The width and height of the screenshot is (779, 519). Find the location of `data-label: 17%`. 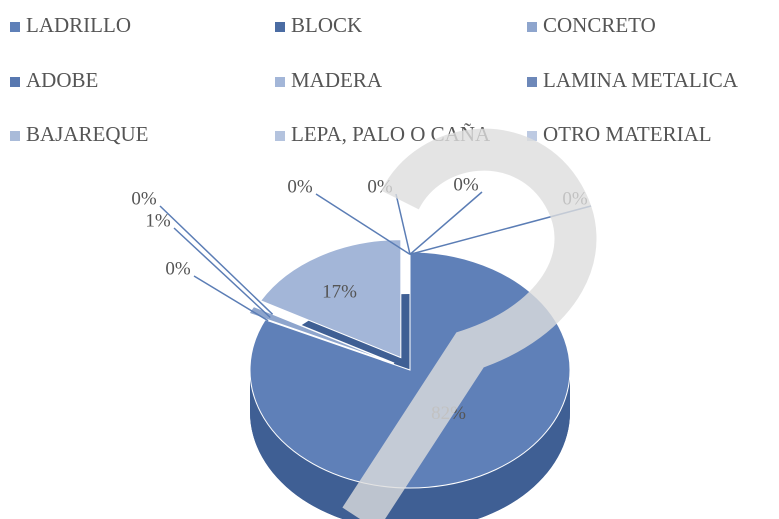

data-label: 17% is located at coordinates (339, 291).